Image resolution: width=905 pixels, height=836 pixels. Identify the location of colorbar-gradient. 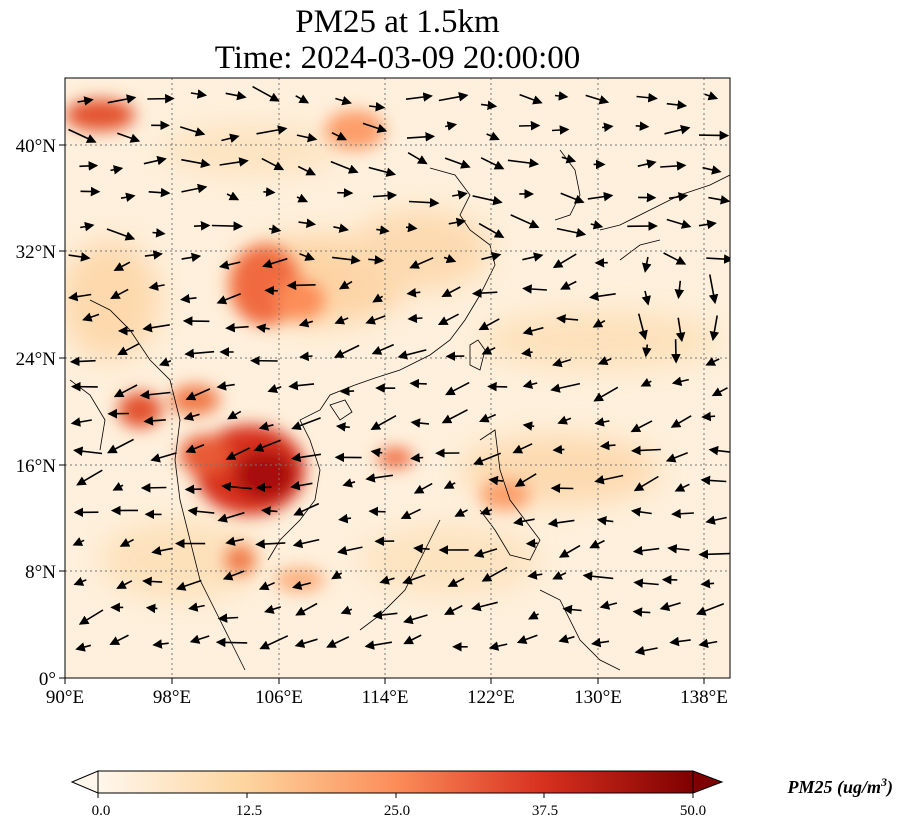
(395, 782).